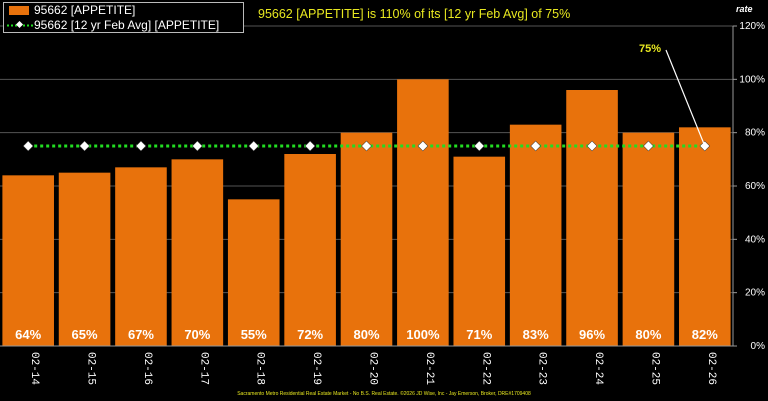 The width and height of the screenshot is (768, 401). What do you see at coordinates (316, 368) in the screenshot?
I see `x-tick-label: 02-19` at bounding box center [316, 368].